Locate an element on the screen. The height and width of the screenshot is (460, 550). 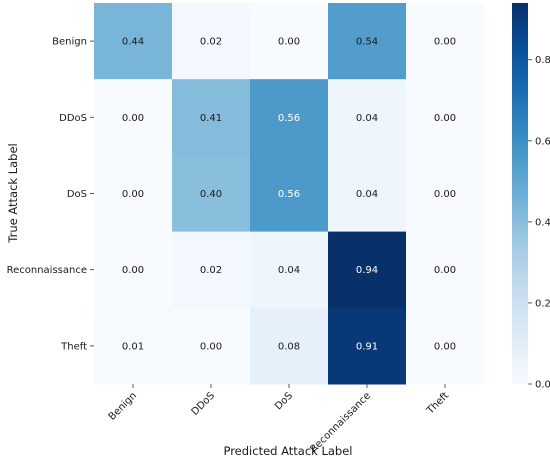
colorbar-tick-label: 0.6 is located at coordinates (542, 141).